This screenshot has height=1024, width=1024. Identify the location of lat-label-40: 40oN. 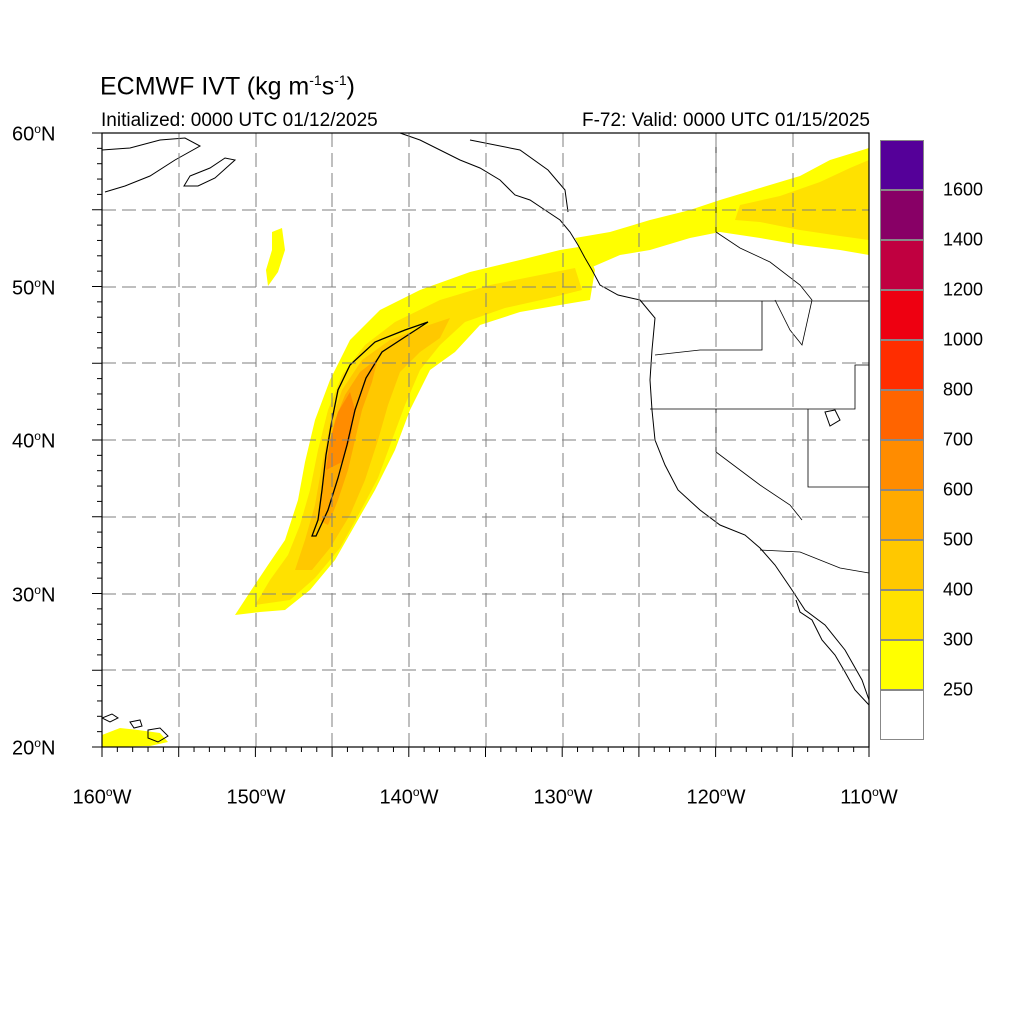
(34, 441).